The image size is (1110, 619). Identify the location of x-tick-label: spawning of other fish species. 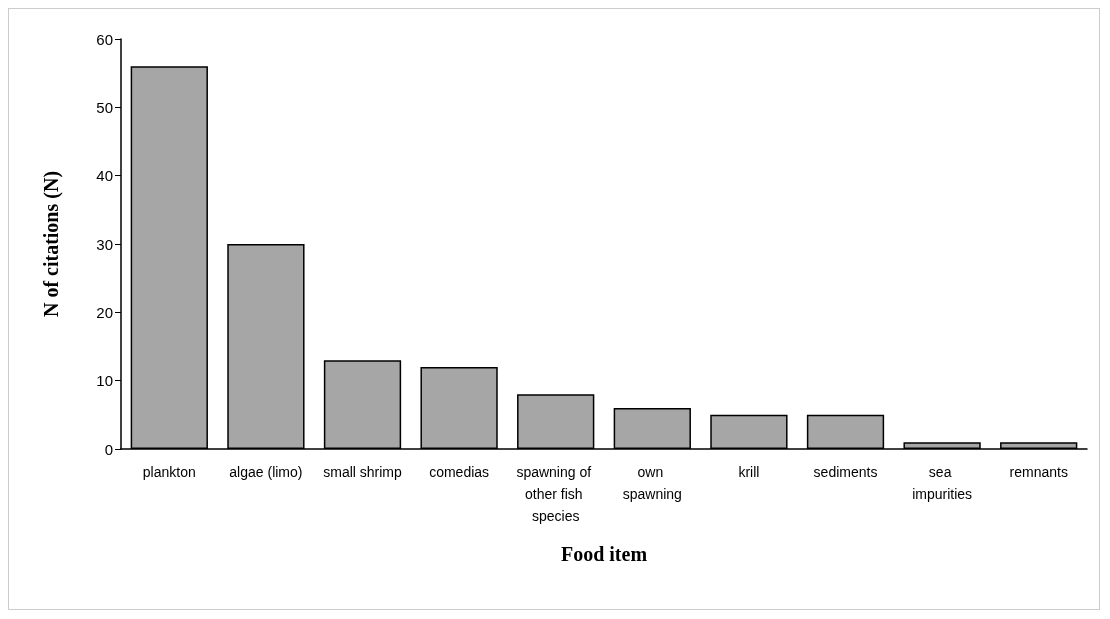
(555, 494).